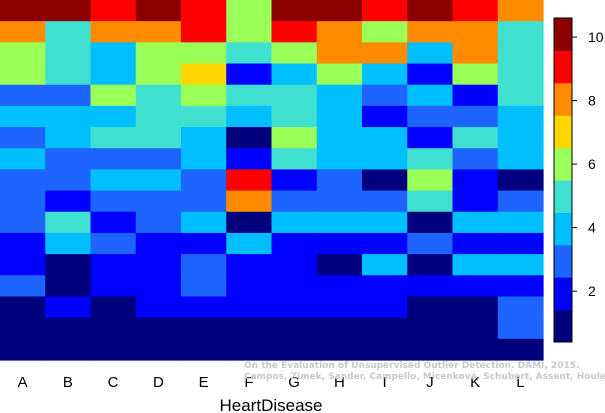  I want to click on colorbar-tick-label: 8, so click(592, 101).